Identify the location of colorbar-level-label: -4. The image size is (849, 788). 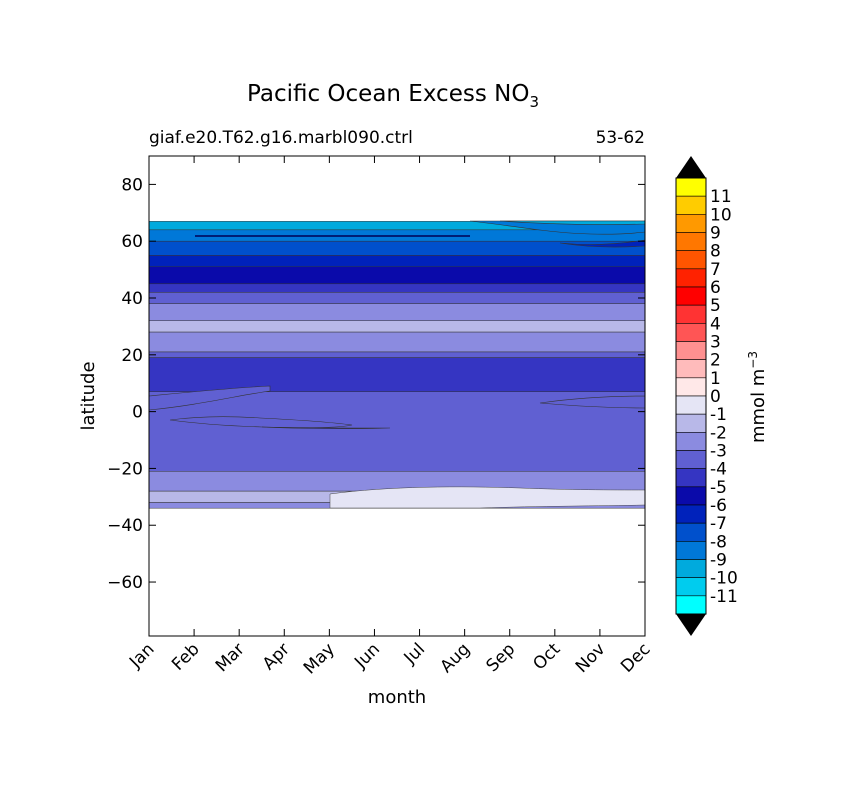
(718, 470).